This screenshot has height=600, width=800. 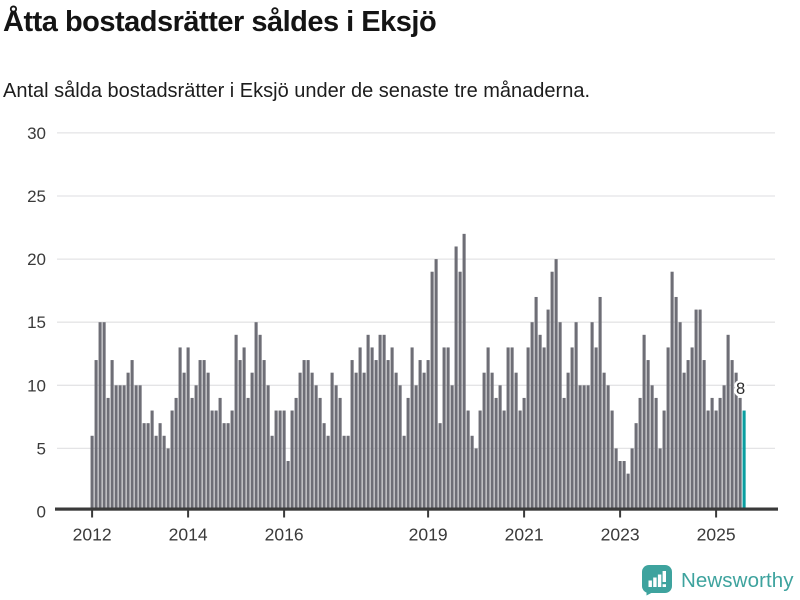 What do you see at coordinates (220, 22) in the screenshot?
I see `chart-title: Åtta bostadsrätter såldes i Eksjö` at bounding box center [220, 22].